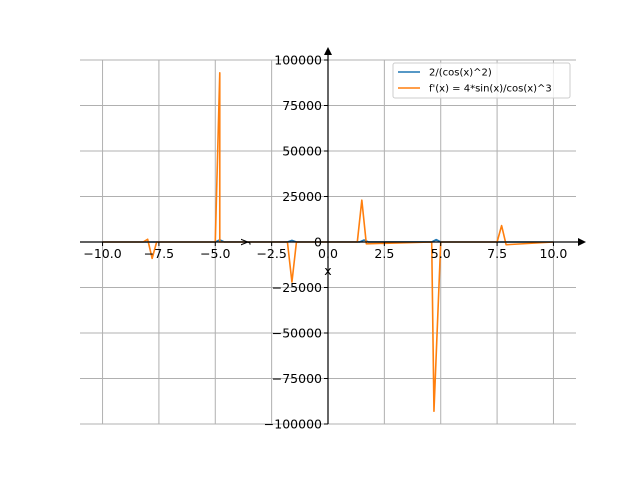 The image size is (640, 480). What do you see at coordinates (318, 242) in the screenshot?
I see `y-tick-label-4: 0` at bounding box center [318, 242].